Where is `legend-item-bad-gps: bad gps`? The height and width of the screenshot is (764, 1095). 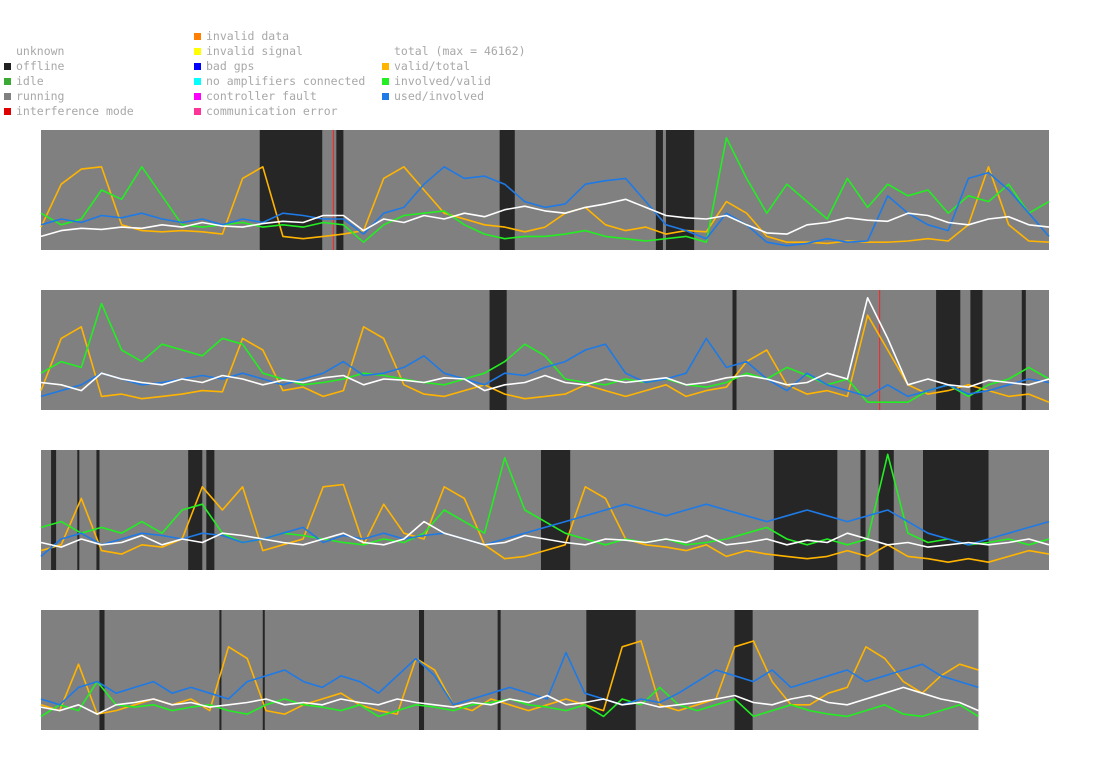
legend-item-bad-gps: bad gps is located at coordinates (224, 66).